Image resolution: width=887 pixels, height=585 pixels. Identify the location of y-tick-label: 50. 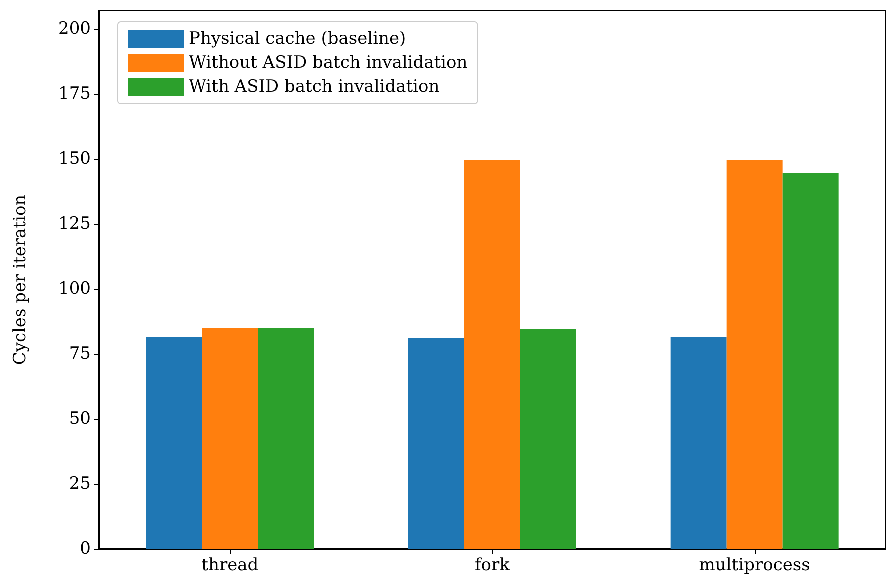
(80, 419).